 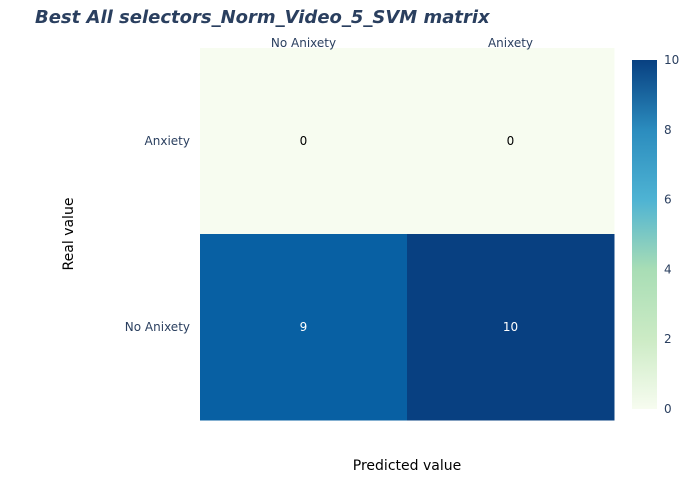 What do you see at coordinates (167, 141) in the screenshot?
I see `y-tick-label: Anxiety` at bounding box center [167, 141].